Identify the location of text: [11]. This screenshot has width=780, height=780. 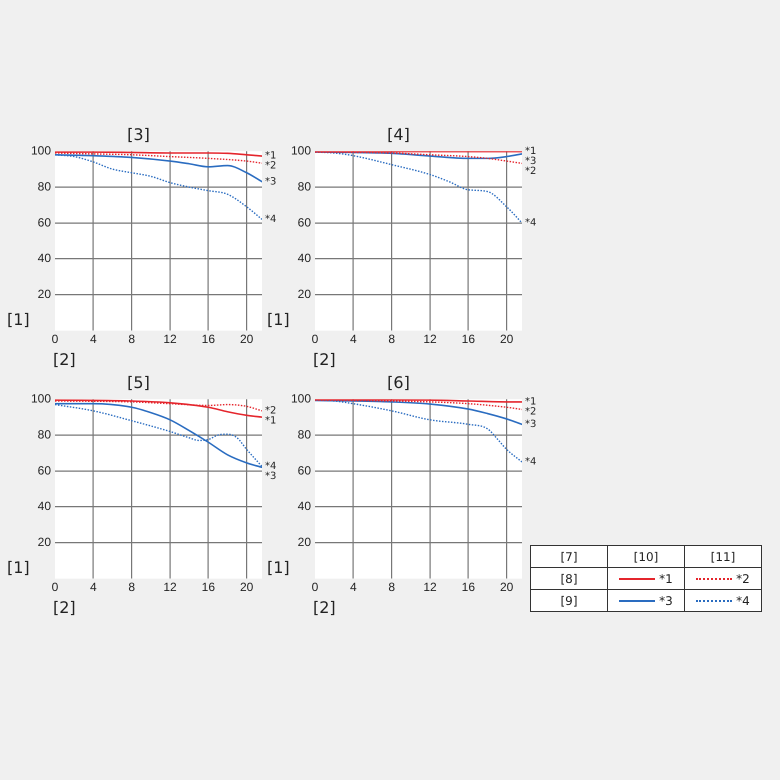
(723, 557).